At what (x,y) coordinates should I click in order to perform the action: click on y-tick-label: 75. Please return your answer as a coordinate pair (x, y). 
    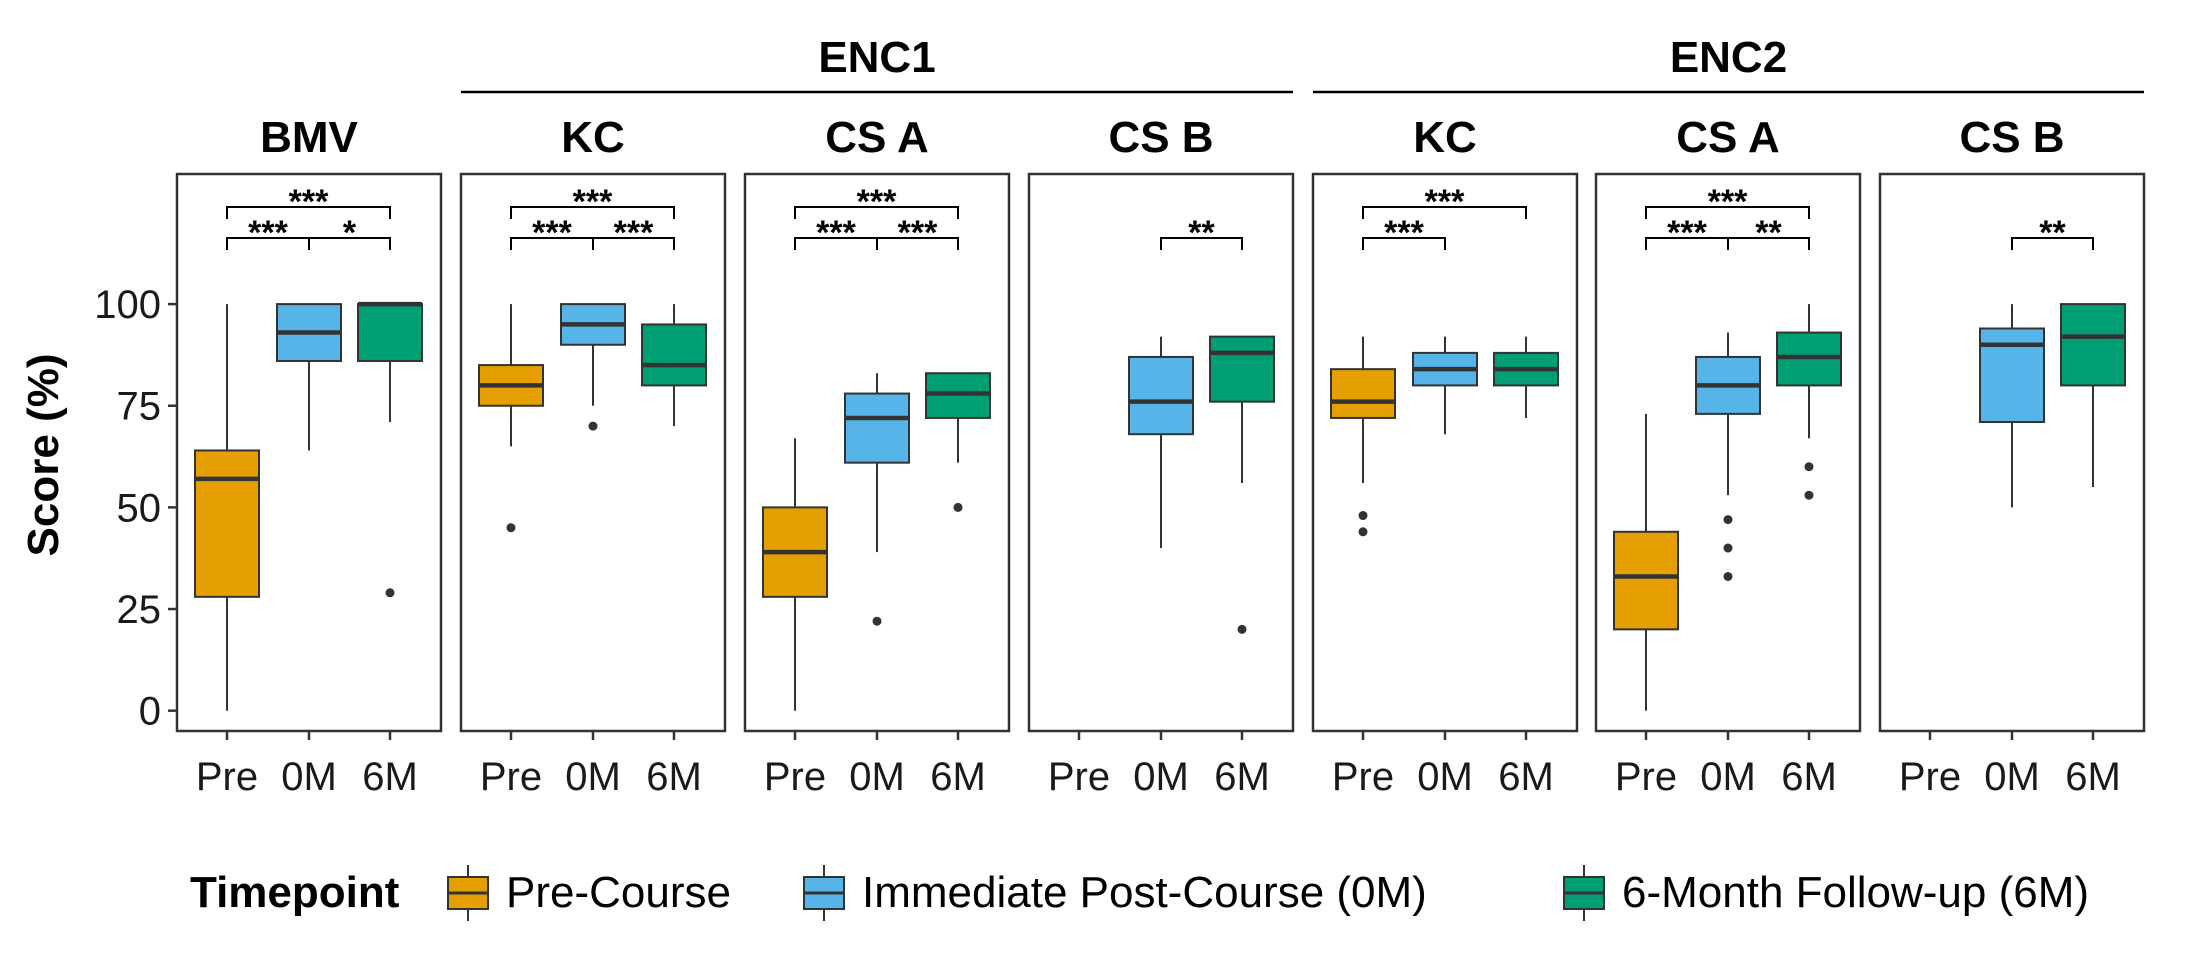
    Looking at the image, I should click on (139, 407).